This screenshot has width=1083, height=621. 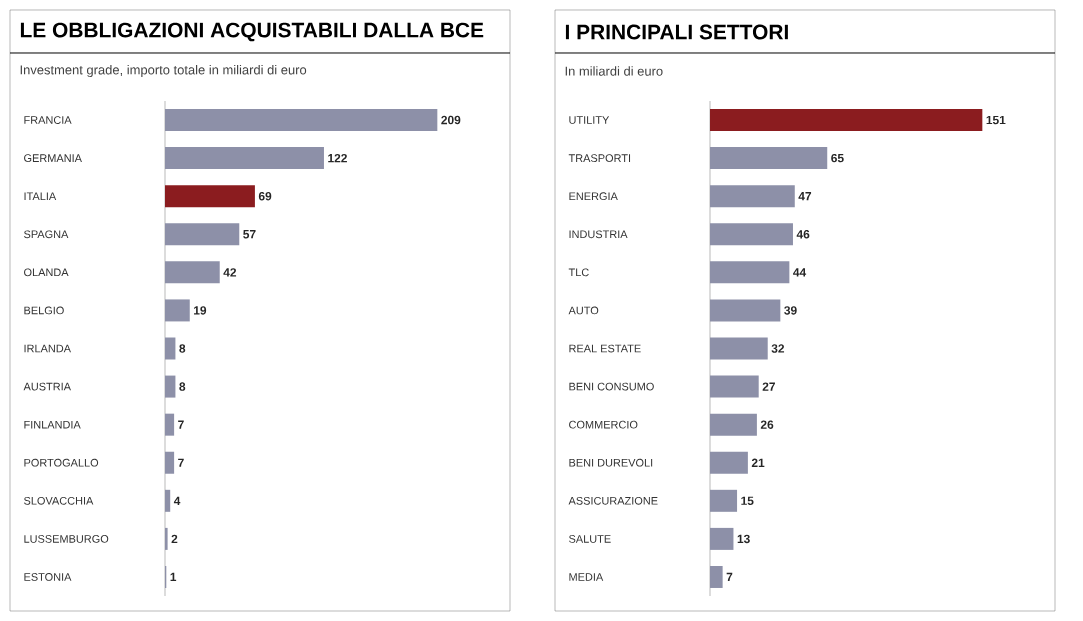 I want to click on data-label: 26, so click(x=767, y=424).